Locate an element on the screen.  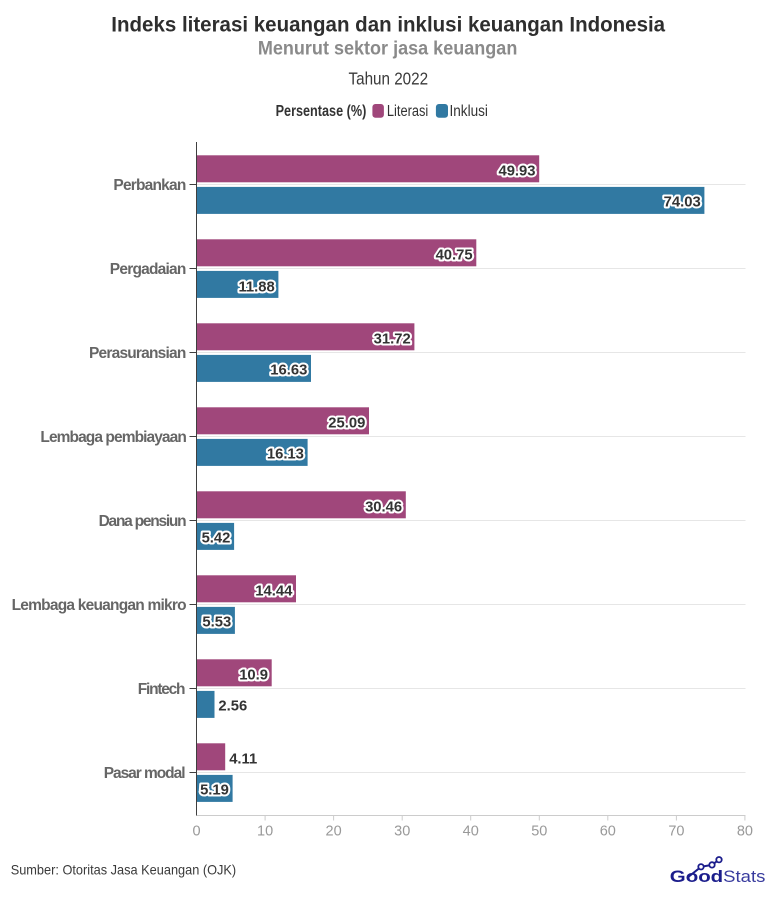
svg-text: Fintech is located at coordinates (162, 689).